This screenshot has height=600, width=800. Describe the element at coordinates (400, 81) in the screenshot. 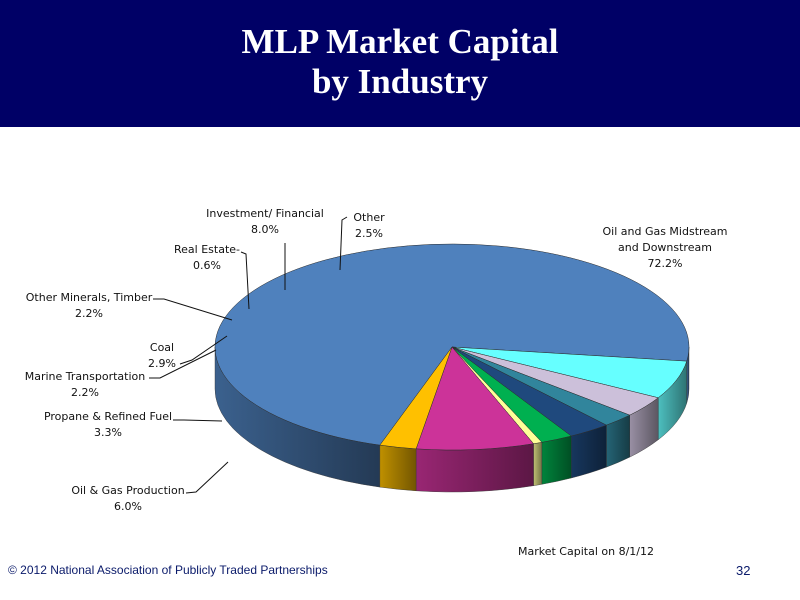

I see `slide-title-line-2: by Industry` at that location.